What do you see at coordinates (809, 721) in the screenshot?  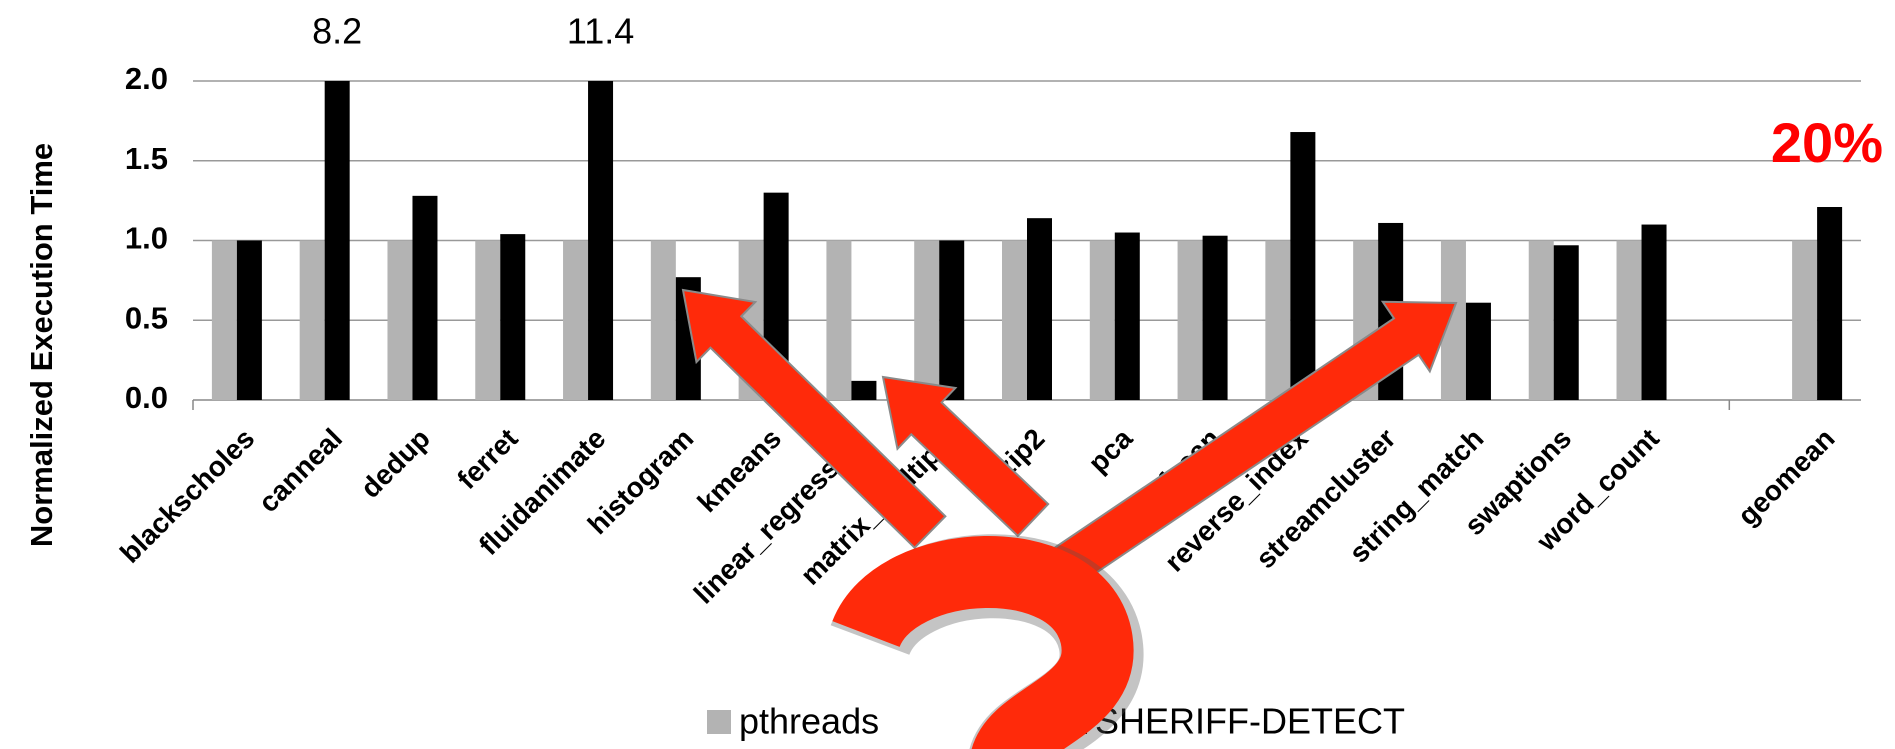 I see `legend-label: pthreads` at bounding box center [809, 721].